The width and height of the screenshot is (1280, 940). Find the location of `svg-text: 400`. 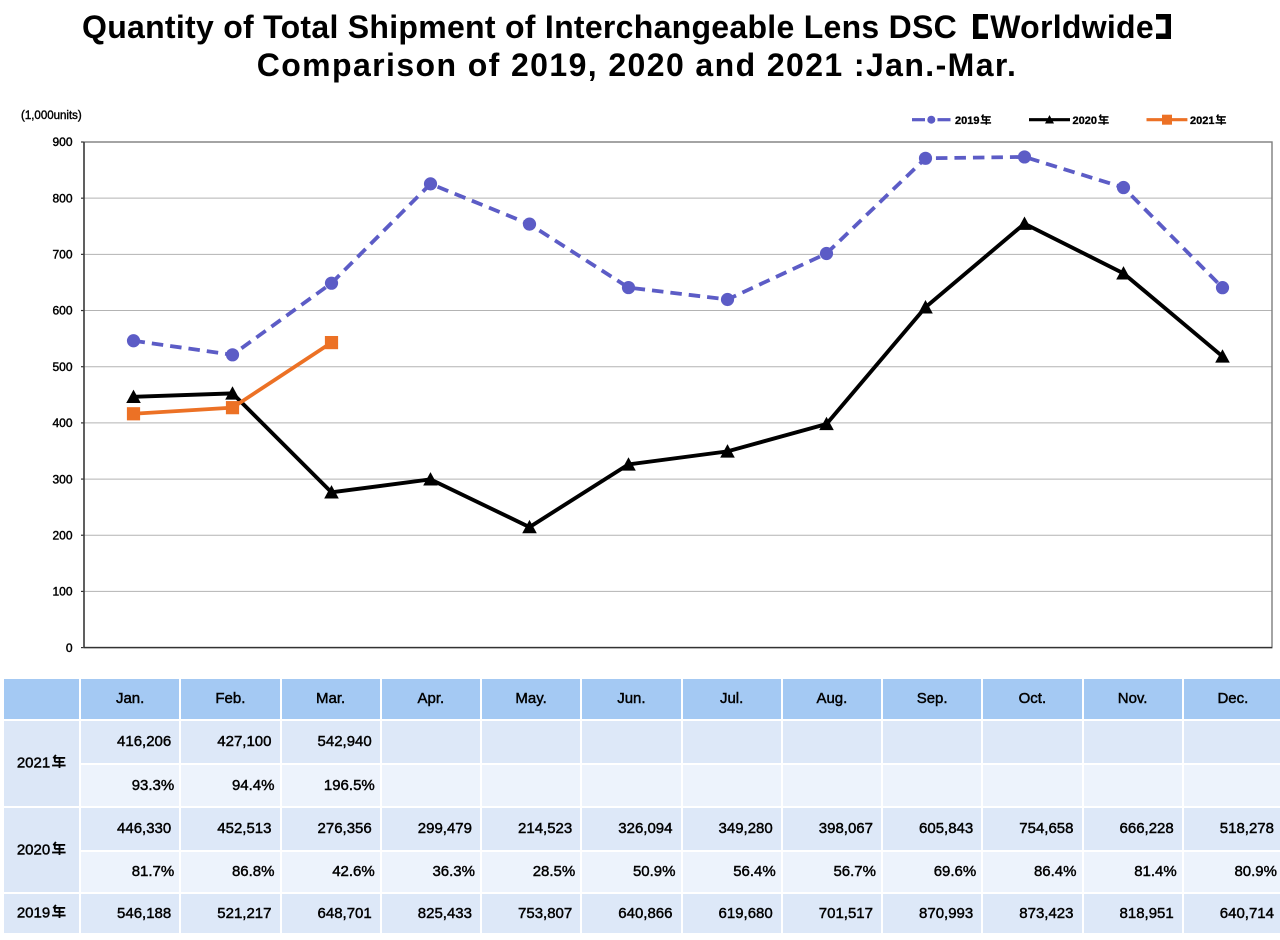

svg-text: 400 is located at coordinates (62, 423).